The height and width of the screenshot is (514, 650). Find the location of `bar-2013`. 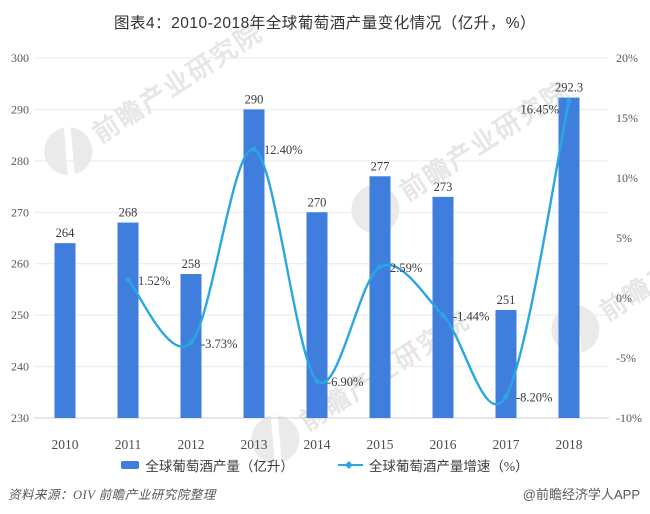

bar-2013 is located at coordinates (254, 263).